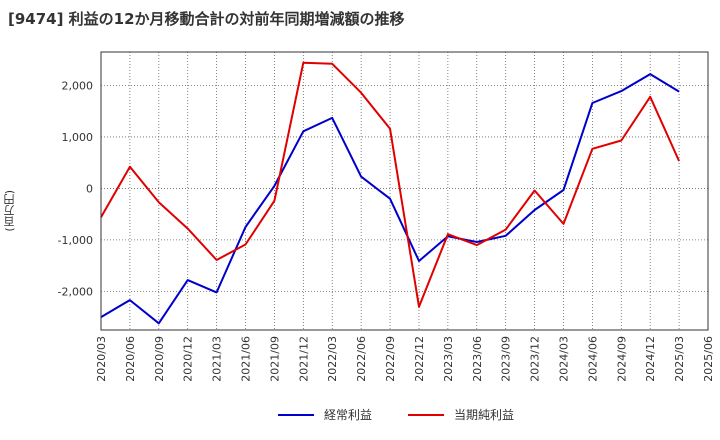 This screenshot has width=720, height=440. Describe the element at coordinates (484, 415) in the screenshot. I see `legend-label: 当期純利益` at that location.